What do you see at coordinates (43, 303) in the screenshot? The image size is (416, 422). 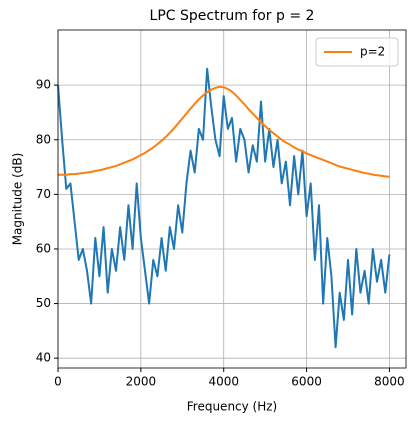 I see `y-tick-label: 50` at bounding box center [43, 303].